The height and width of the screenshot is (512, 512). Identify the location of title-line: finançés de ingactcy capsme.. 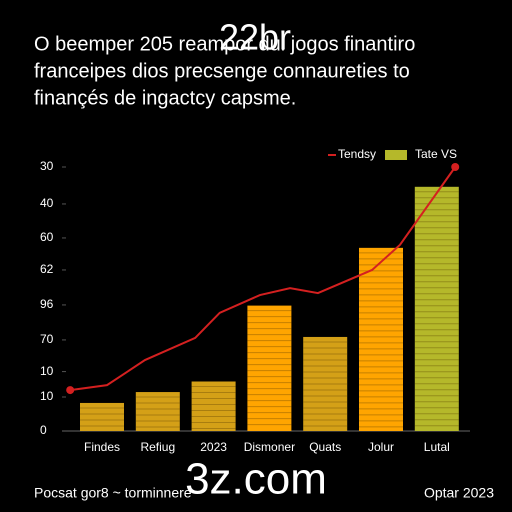
(165, 98).